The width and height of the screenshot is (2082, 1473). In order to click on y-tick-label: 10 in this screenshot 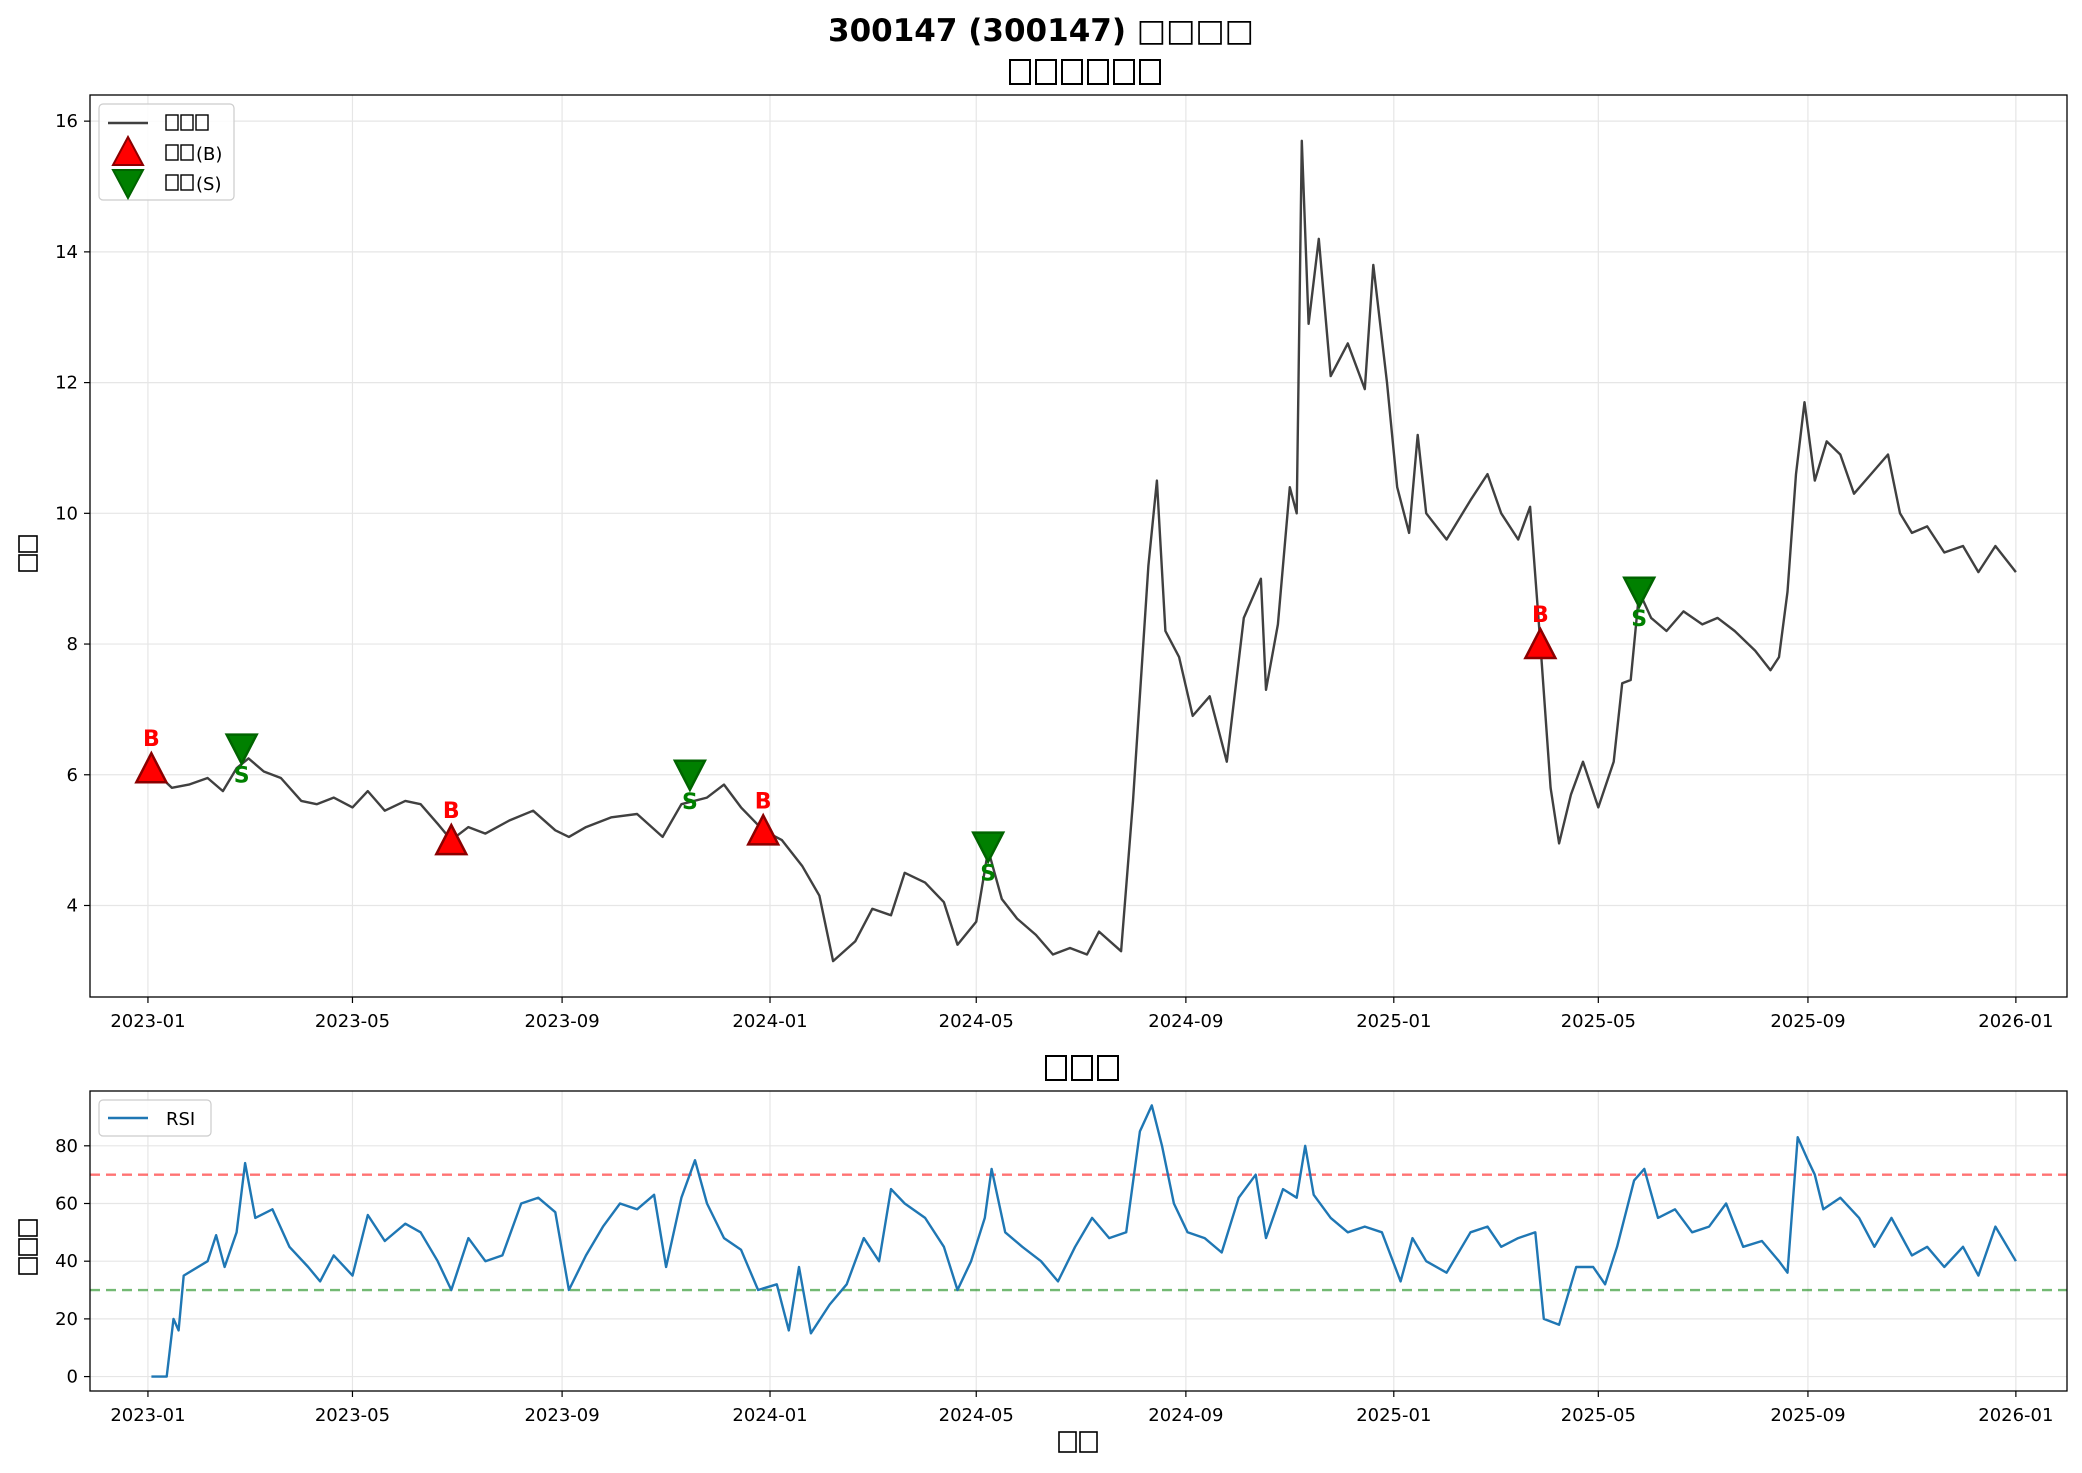, I will do `click(66, 513)`.